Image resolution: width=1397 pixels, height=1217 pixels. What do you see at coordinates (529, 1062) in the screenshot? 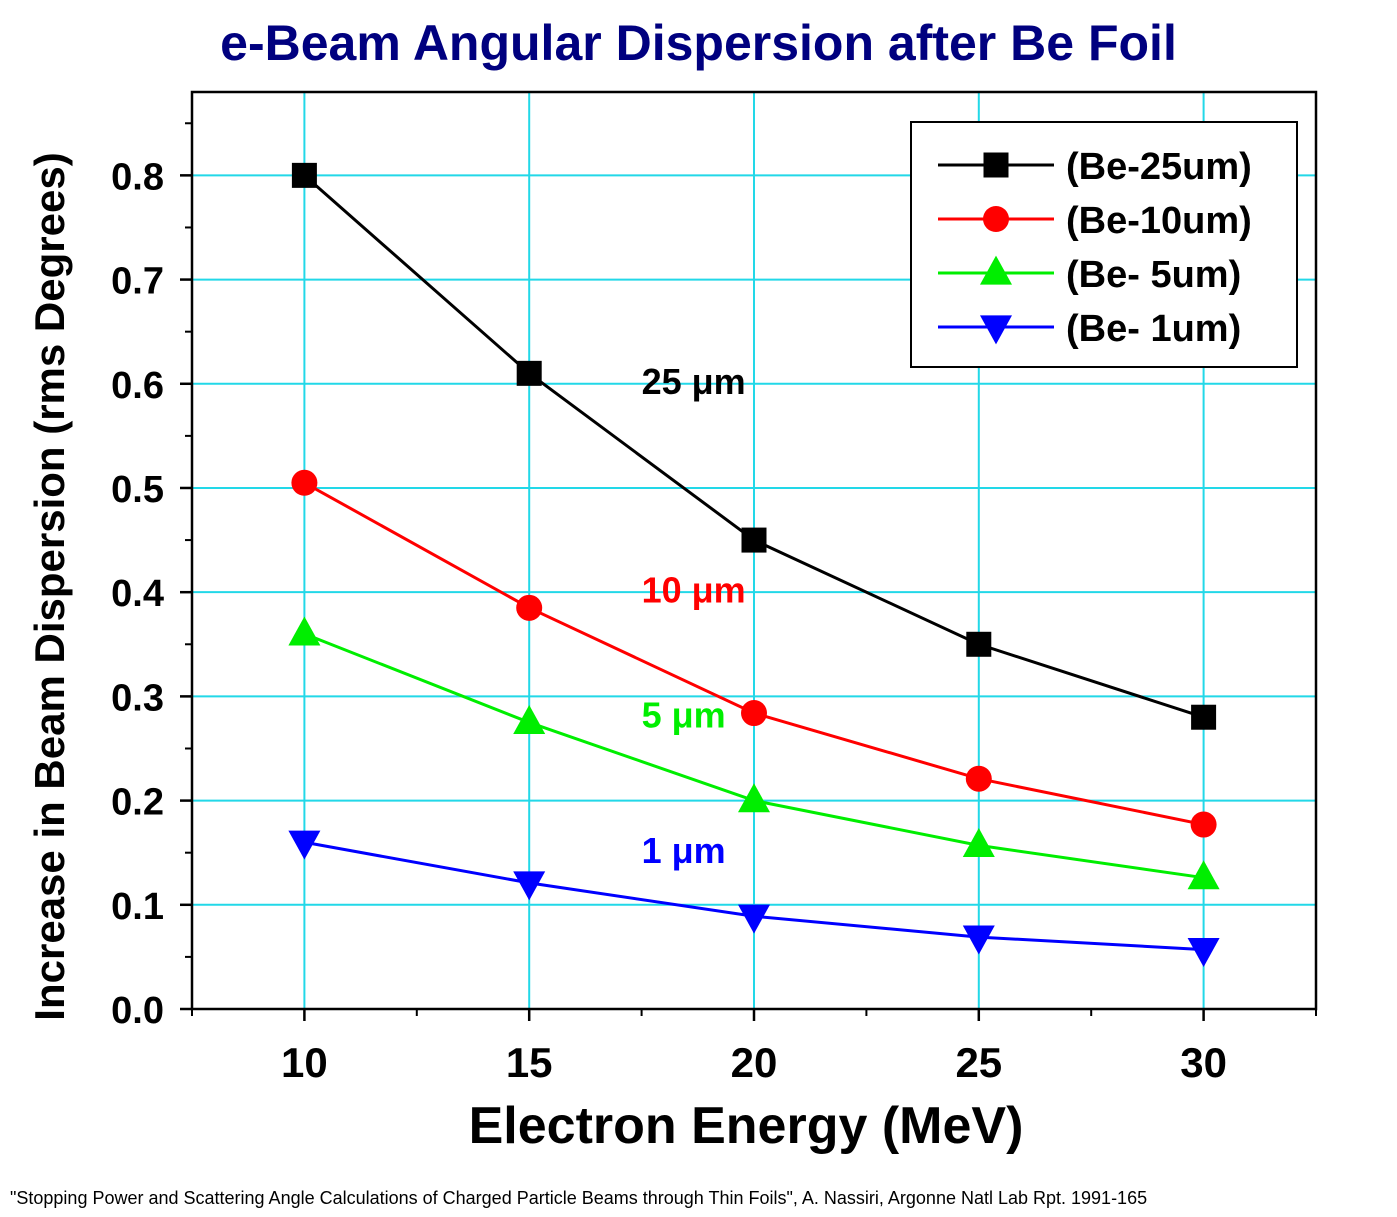
I see `x-tick-label: 15` at bounding box center [529, 1062].